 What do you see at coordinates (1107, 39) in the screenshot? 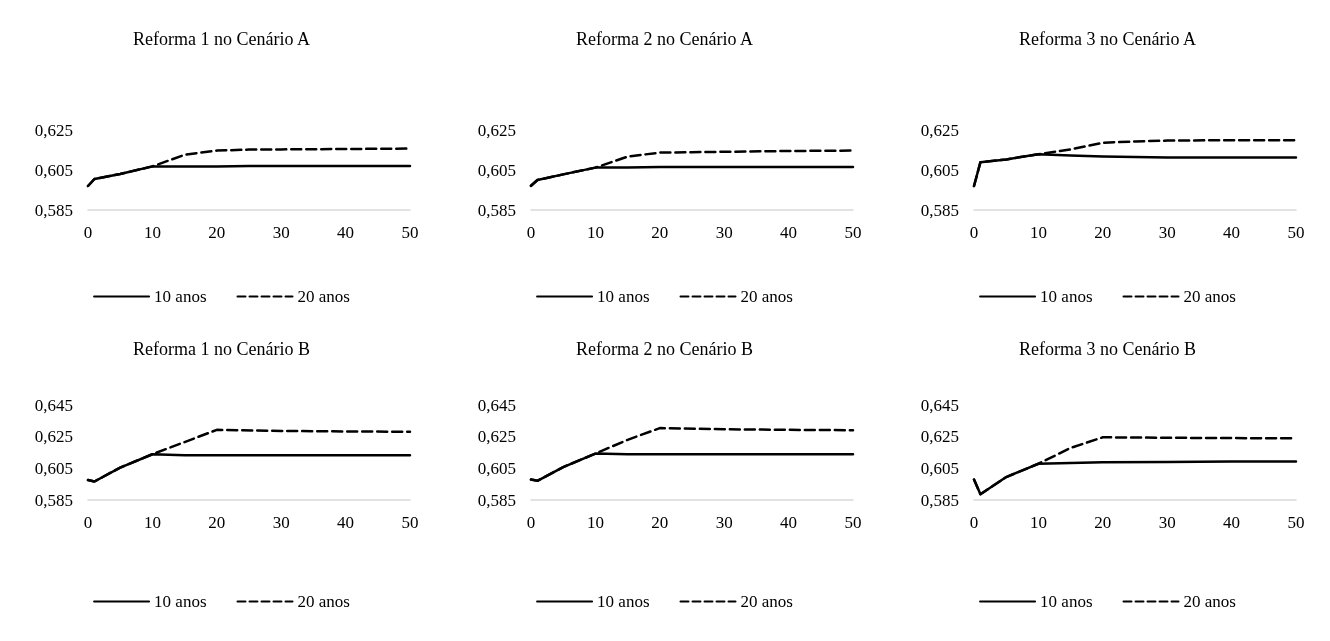
I see `chart-title: Reforma 3 no Cenário A` at bounding box center [1107, 39].